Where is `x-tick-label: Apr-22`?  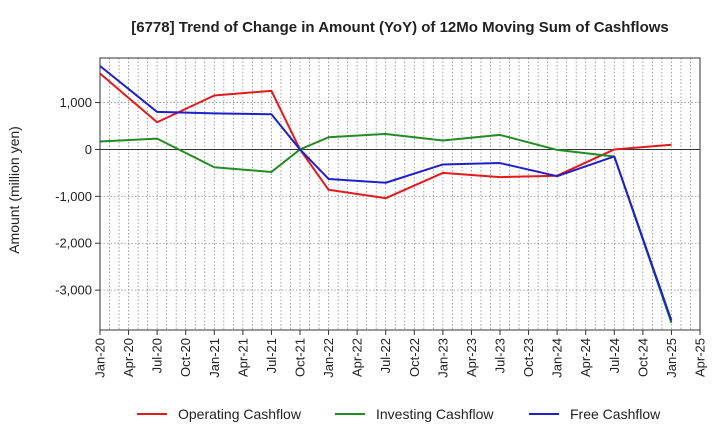 x-tick-label: Apr-22 is located at coordinates (357, 357).